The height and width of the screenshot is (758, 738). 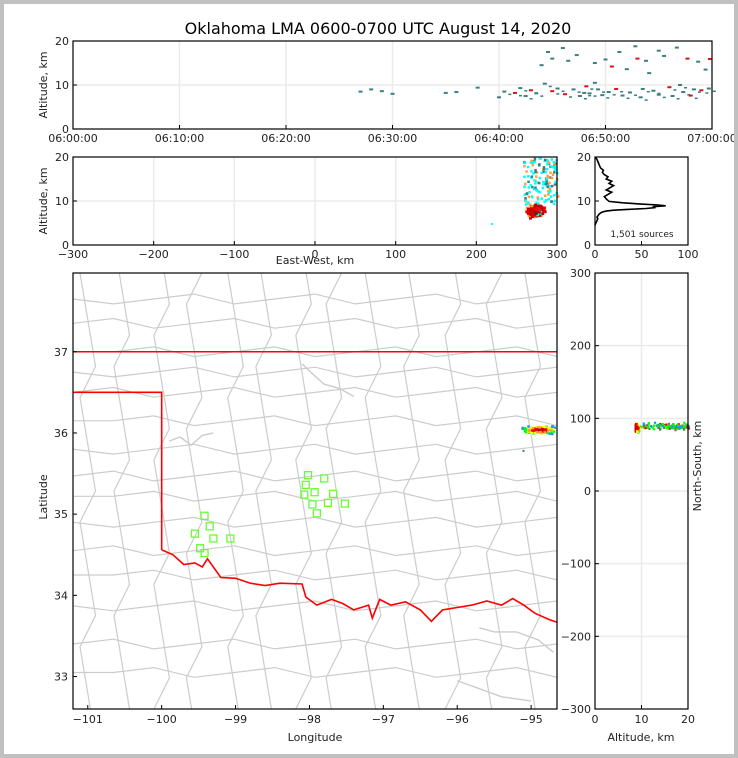 What do you see at coordinates (576, 636) in the screenshot?
I see `north-south-tick-label: −200` at bounding box center [576, 636].